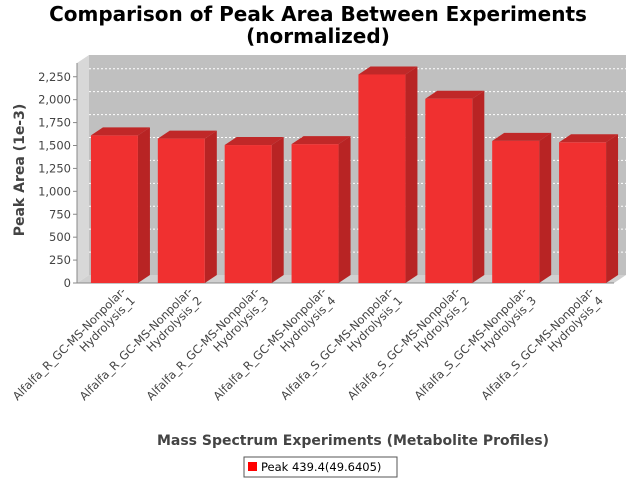 This screenshot has height=480, width=640. Describe the element at coordinates (252, 466) in the screenshot. I see `legend-swatch` at that location.